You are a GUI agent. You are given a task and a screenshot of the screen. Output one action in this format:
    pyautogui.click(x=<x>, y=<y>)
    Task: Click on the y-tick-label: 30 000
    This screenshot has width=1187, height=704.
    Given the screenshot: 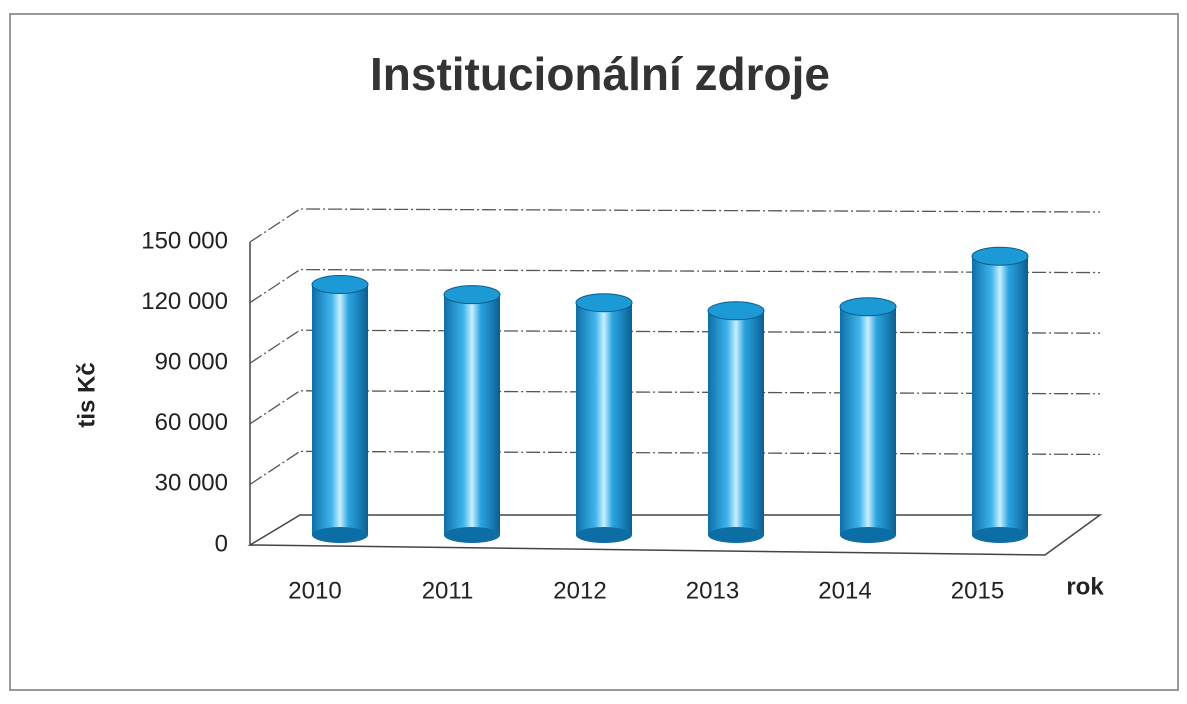 What is the action you would take?
    pyautogui.click(x=191, y=483)
    